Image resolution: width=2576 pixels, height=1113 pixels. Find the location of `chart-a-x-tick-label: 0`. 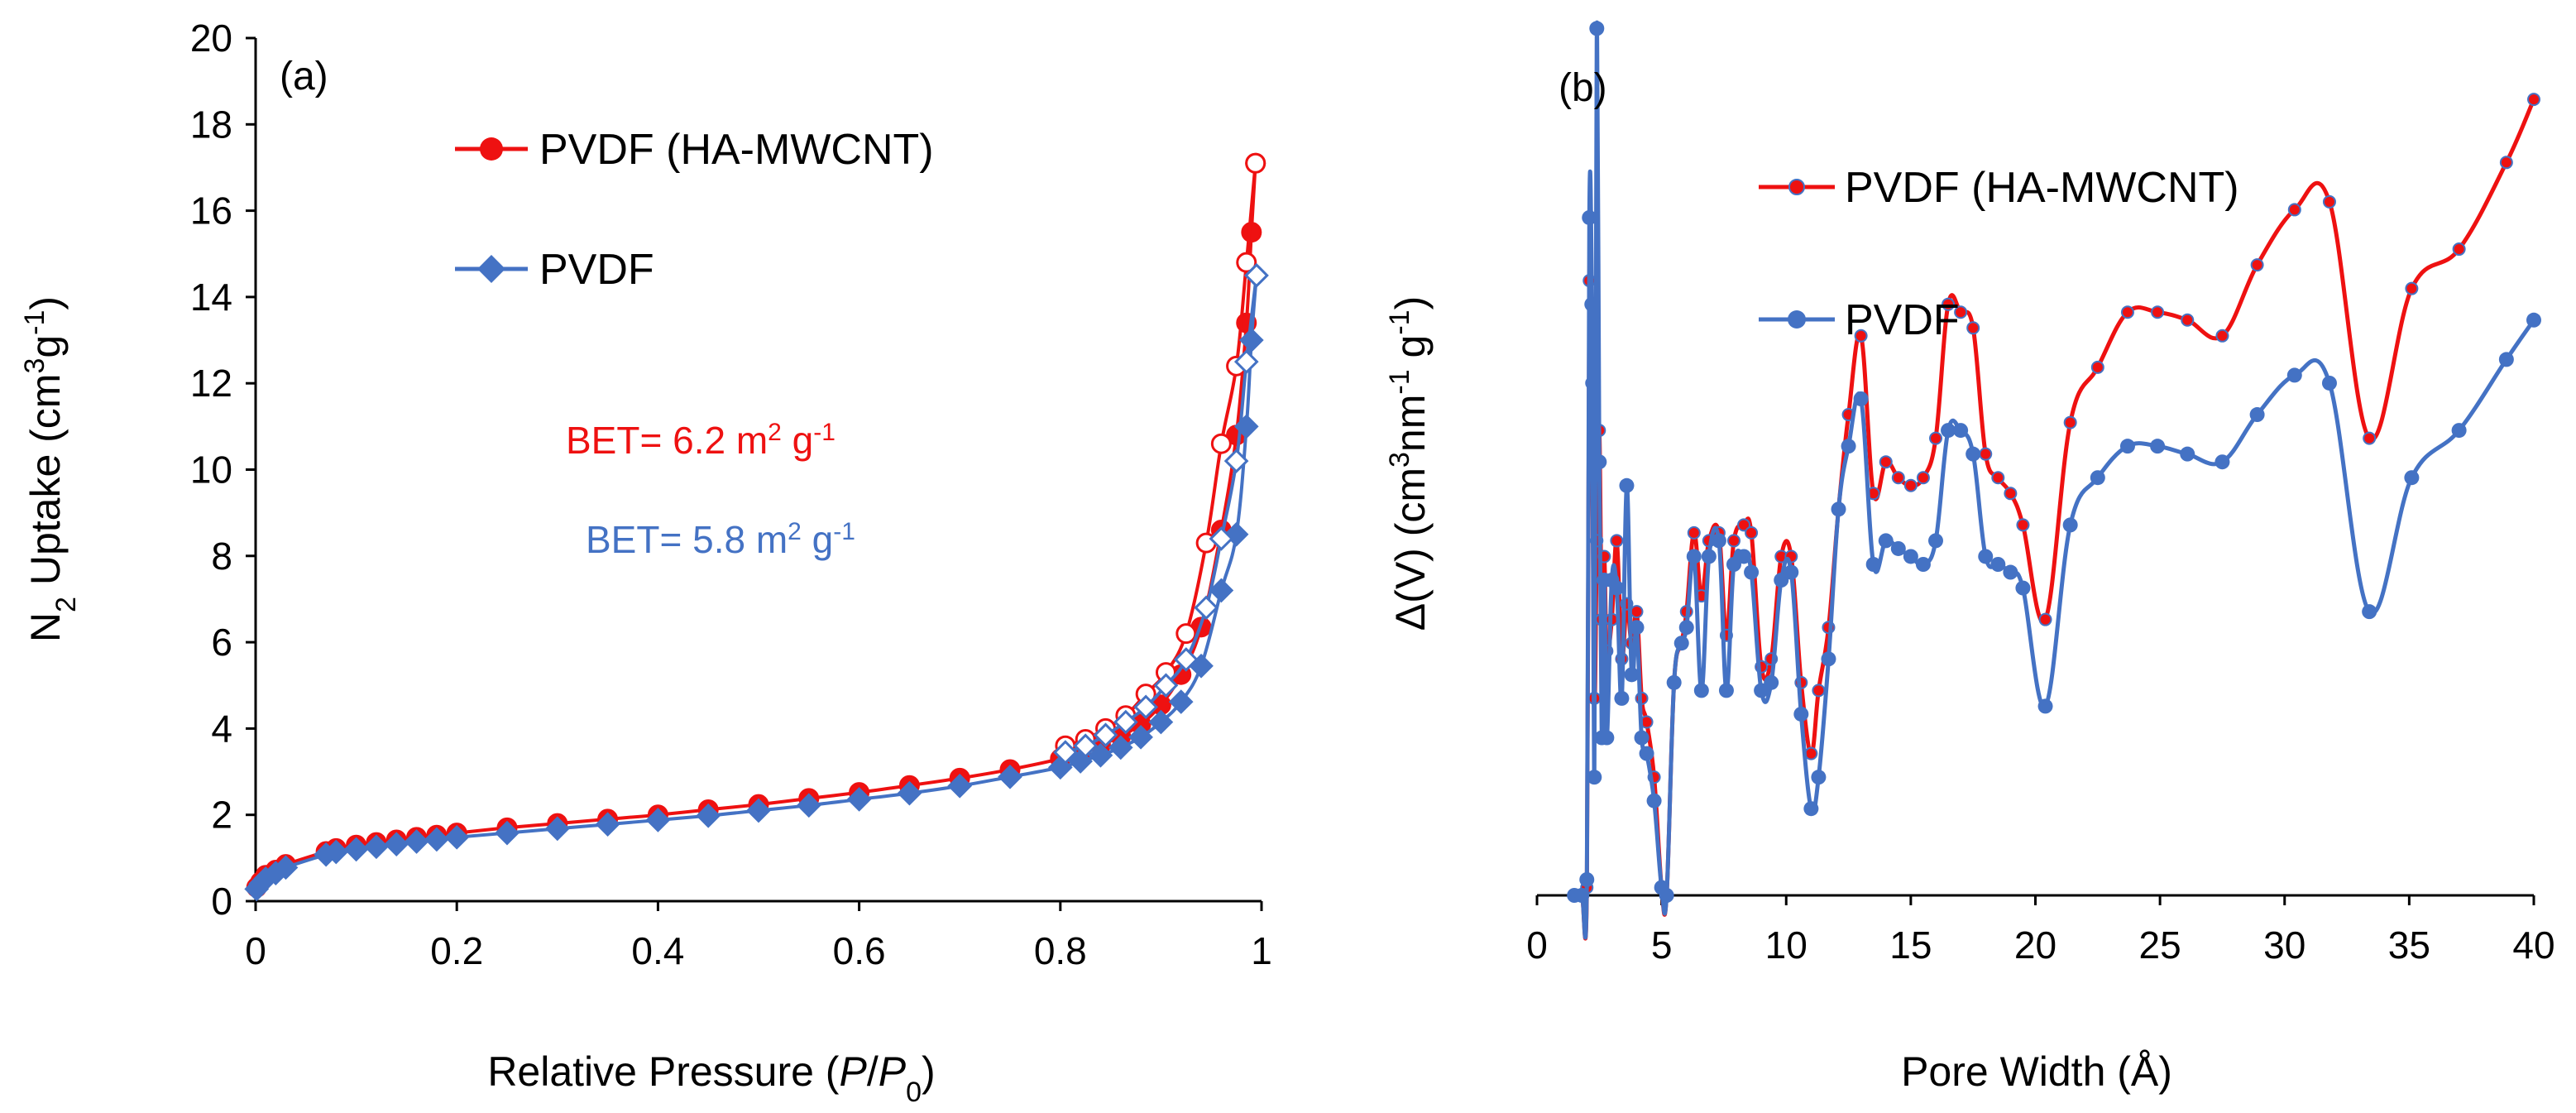

chart-a-x-tick-label: 0 is located at coordinates (255, 950).